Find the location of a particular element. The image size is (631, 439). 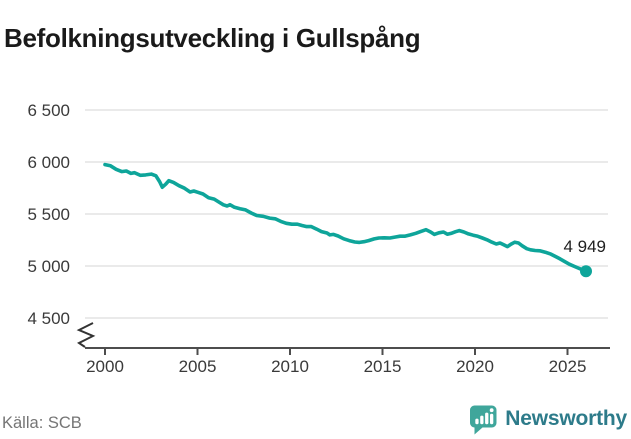

x-tick-label-2005: 2005 is located at coordinates (198, 366).